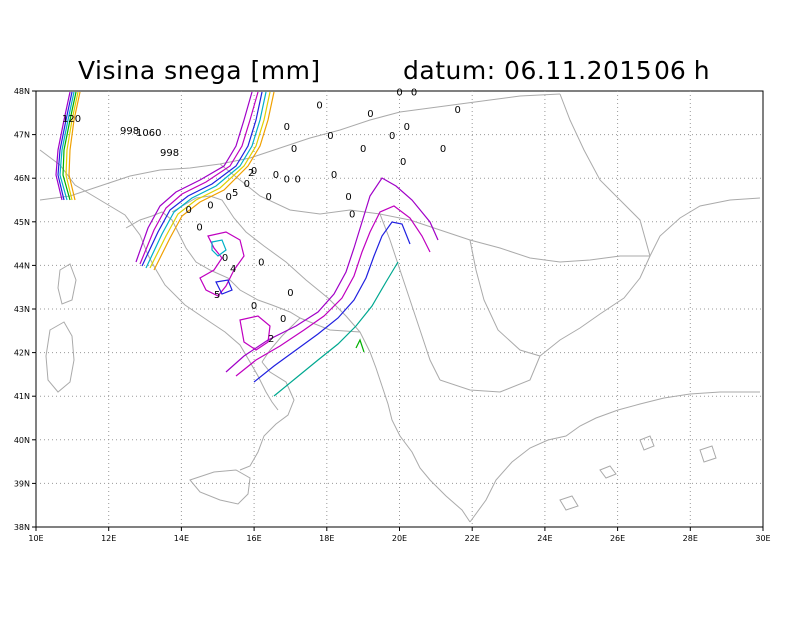 The height and width of the screenshot is (618, 800). Describe the element at coordinates (233, 269) in the screenshot. I see `contour-label: 4` at that location.